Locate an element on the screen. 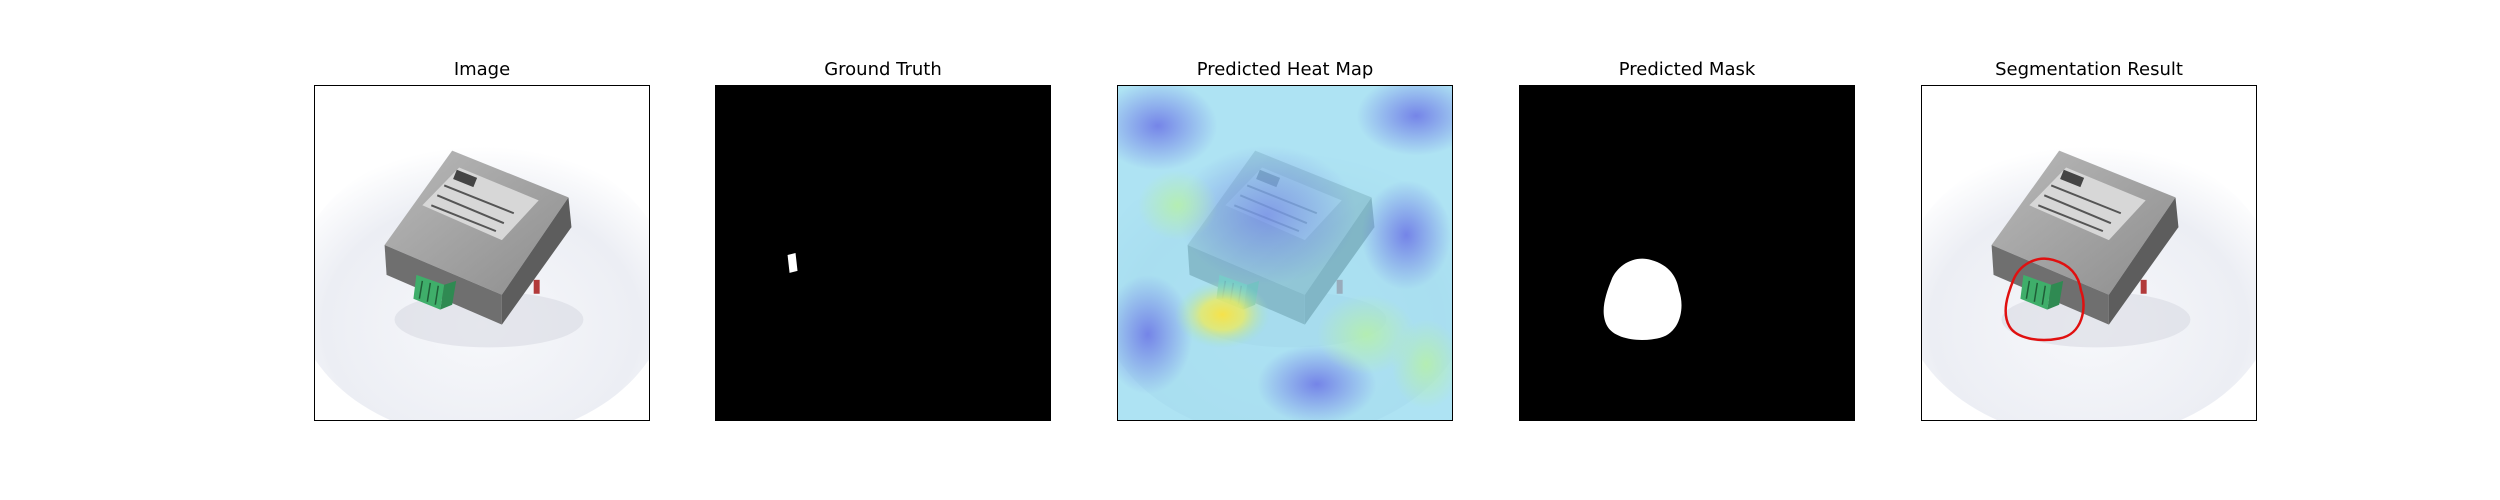 The image size is (2500, 500). panel-segmentation-result: Segmentation Result is located at coordinates (2089, 250).